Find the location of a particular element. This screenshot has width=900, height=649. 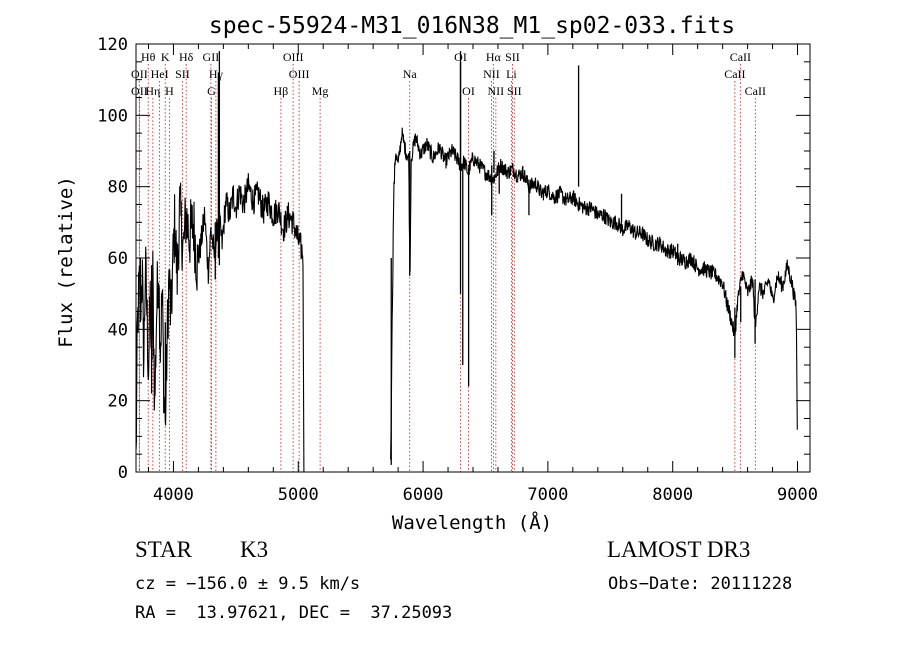

x-tick-label: 4000 is located at coordinates (173, 495).